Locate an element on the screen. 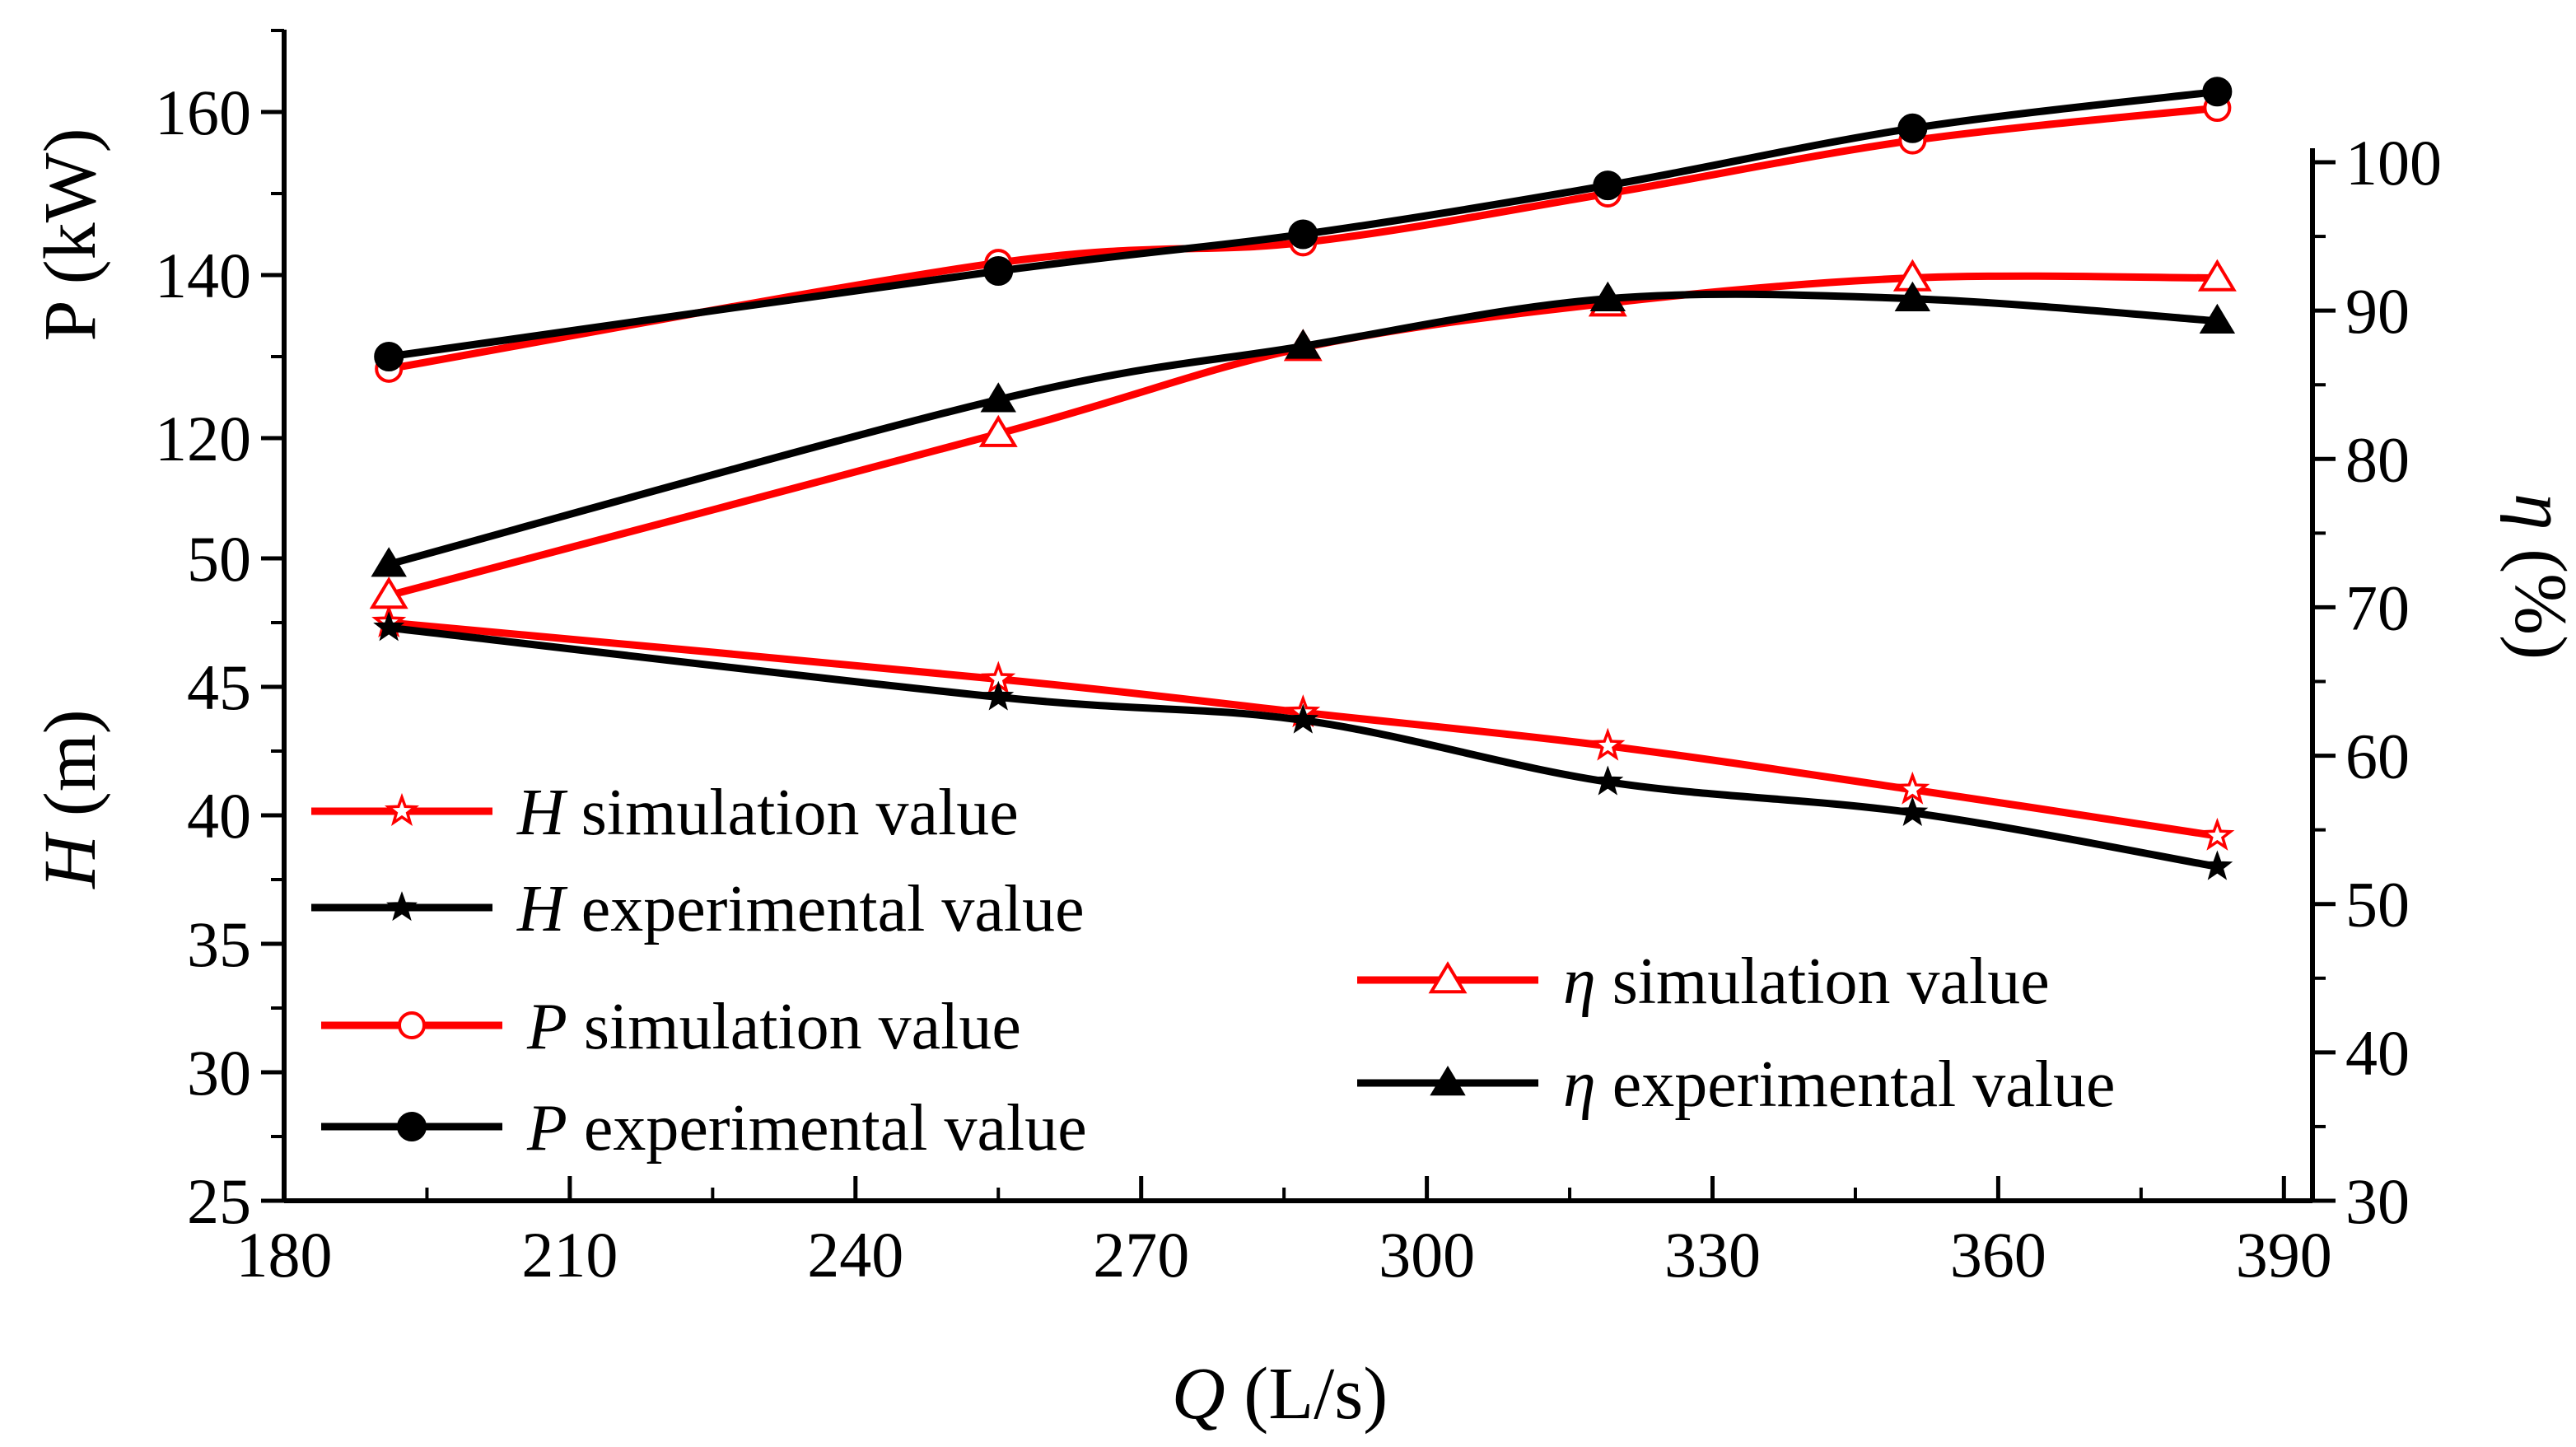 The height and width of the screenshot is (1447, 2576). series-line-eta-experimental-value is located at coordinates (1303, 429).